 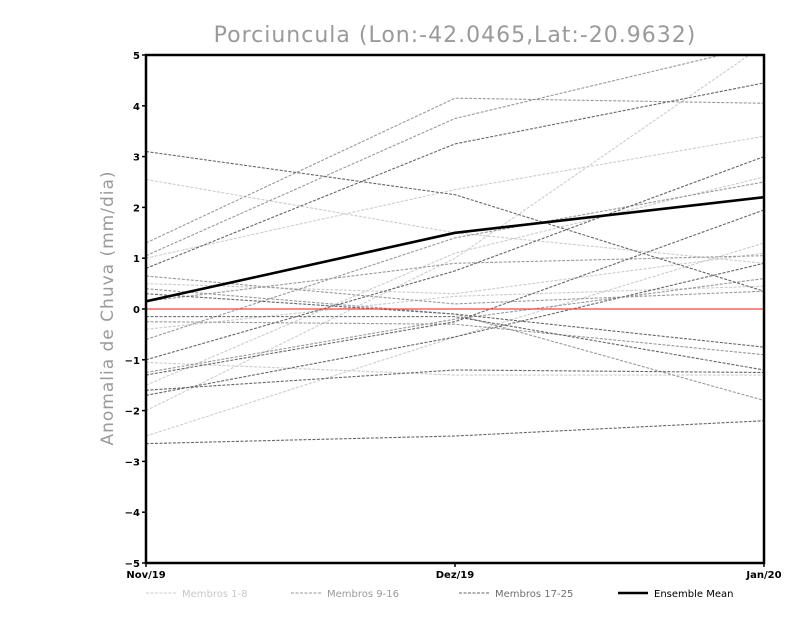 I want to click on chart-title: Porciuncula (Lon:-42.0465,Lat:-20.9632), so click(x=455, y=35).